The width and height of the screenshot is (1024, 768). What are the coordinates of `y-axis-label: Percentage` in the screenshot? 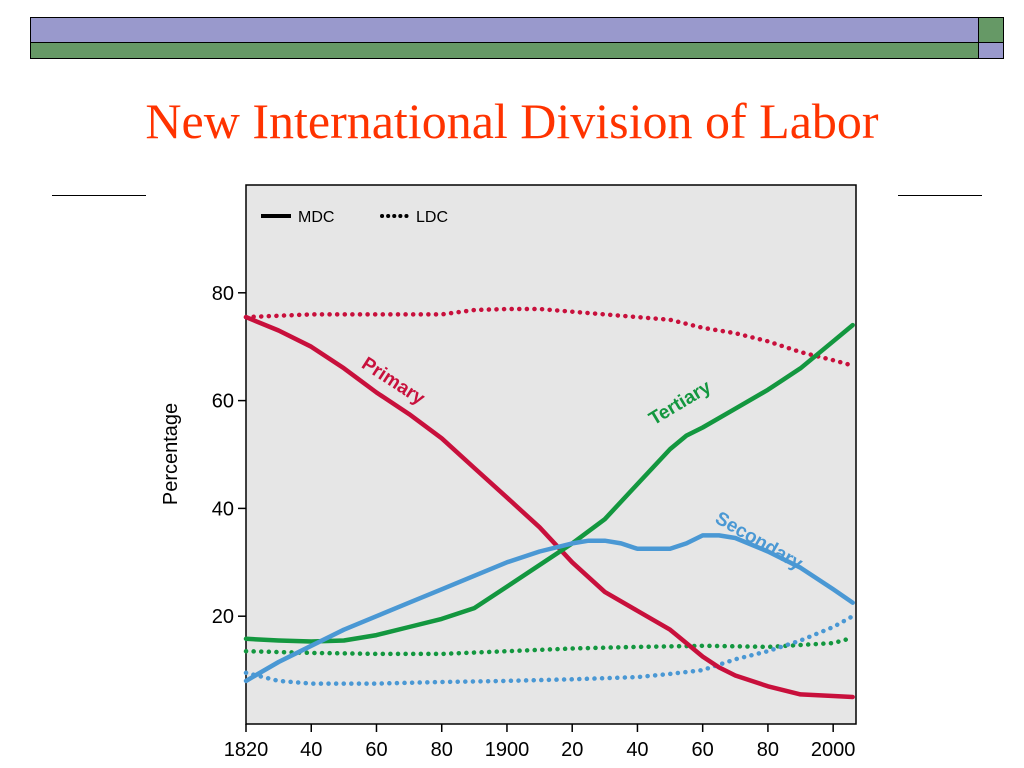 It's located at (171, 454).